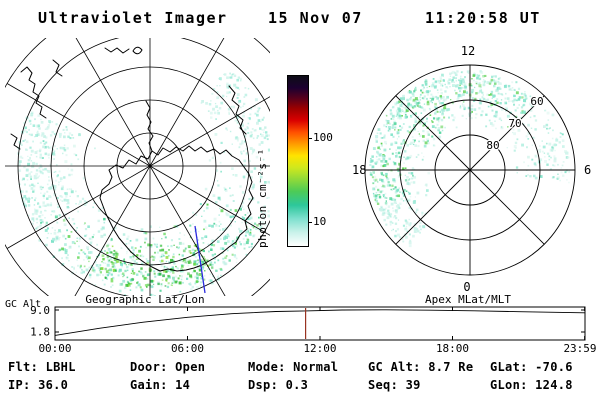  Describe the element at coordinates (298, 161) in the screenshot. I see `colorbar` at that location.